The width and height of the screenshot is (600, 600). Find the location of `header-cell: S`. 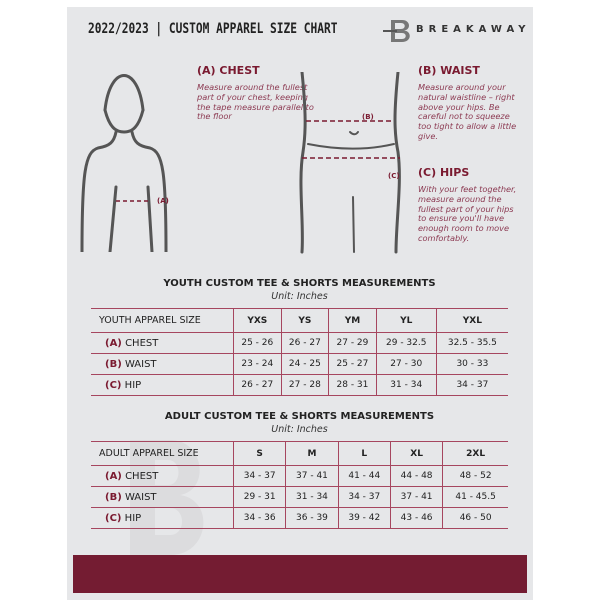

header-cell: S is located at coordinates (259, 453).